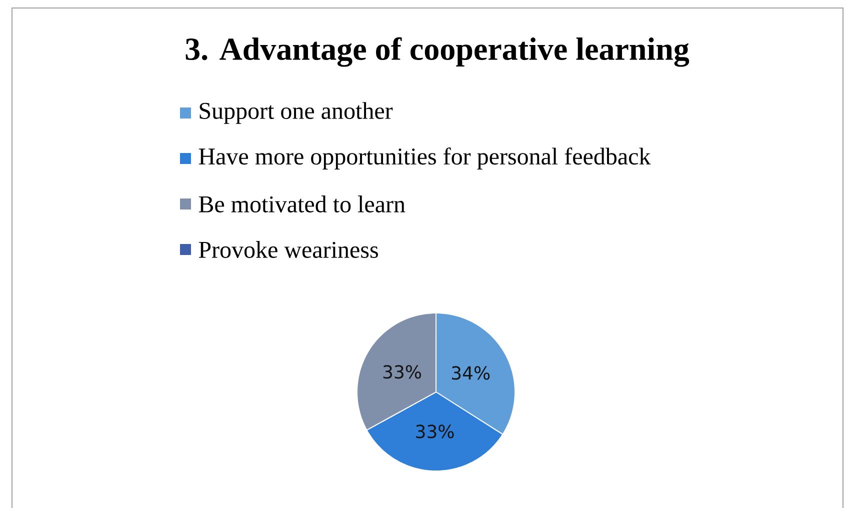 The image size is (847, 508). What do you see at coordinates (471, 373) in the screenshot?
I see `data-label: 34%` at bounding box center [471, 373].